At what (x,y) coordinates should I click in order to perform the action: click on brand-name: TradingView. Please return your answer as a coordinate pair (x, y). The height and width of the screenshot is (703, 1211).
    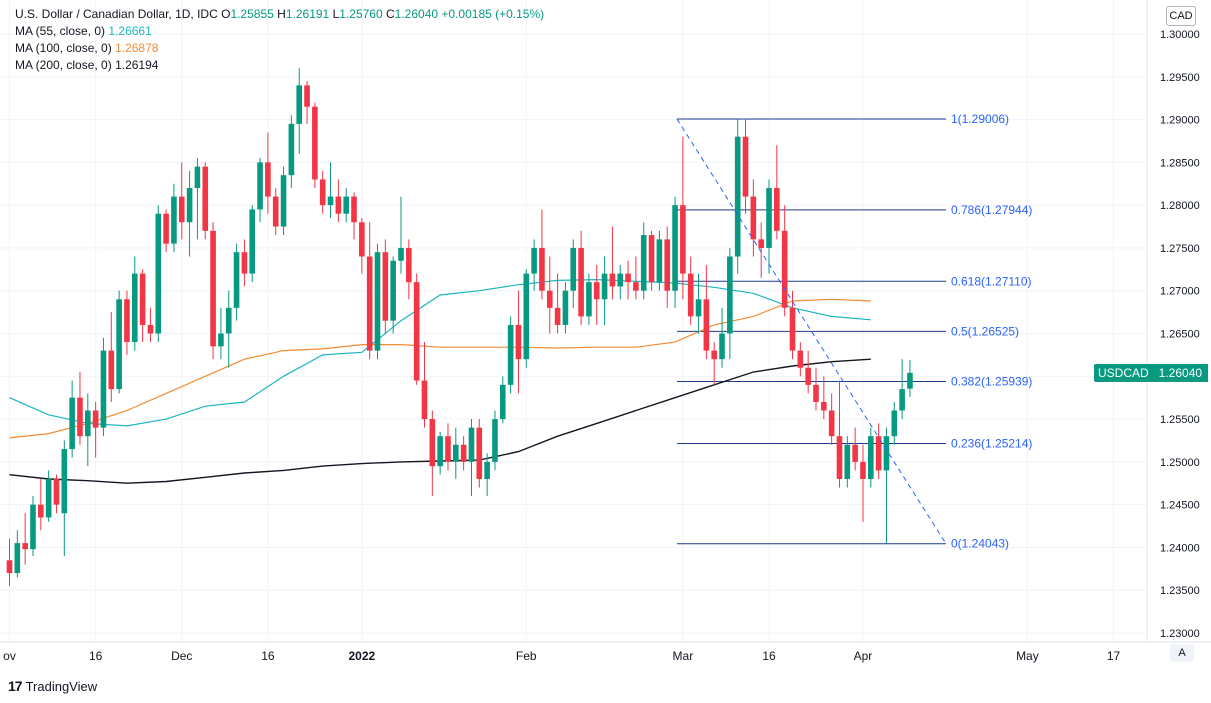
    Looking at the image, I should click on (61, 686).